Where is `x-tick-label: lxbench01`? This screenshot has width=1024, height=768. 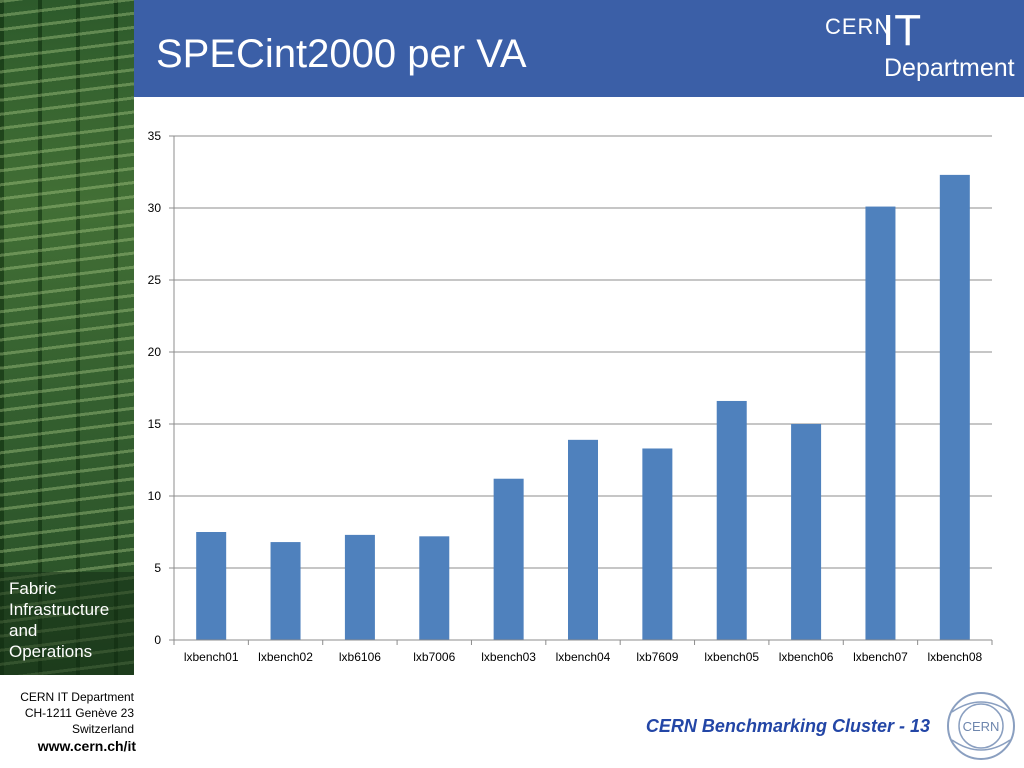
x-tick-label: lxbench01 is located at coordinates (211, 657).